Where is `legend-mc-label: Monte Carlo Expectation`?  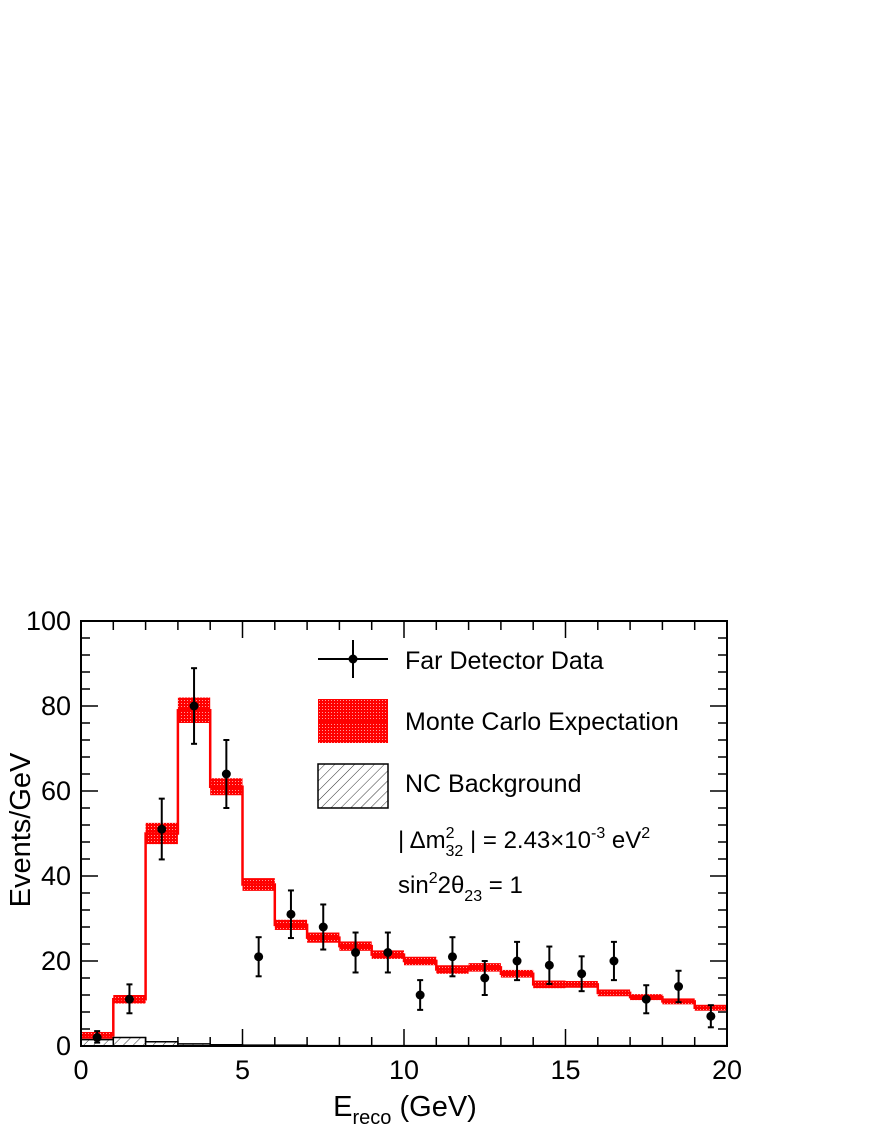
legend-mc-label: Monte Carlo Expectation is located at coordinates (542, 722).